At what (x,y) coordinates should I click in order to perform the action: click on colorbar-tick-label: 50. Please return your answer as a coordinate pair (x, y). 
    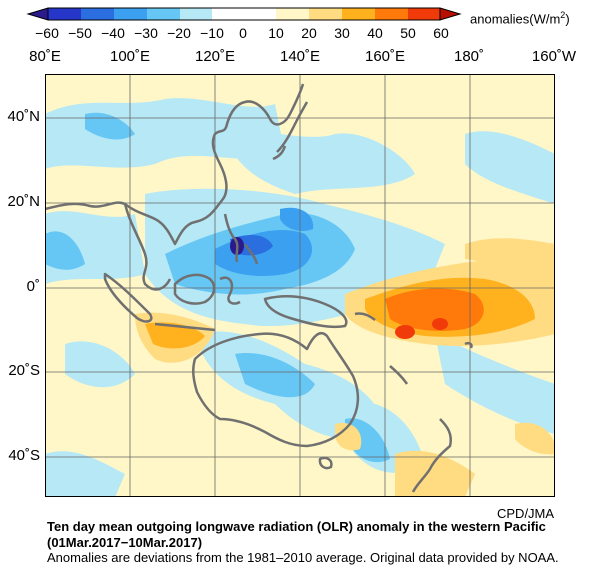
    Looking at the image, I should click on (408, 33).